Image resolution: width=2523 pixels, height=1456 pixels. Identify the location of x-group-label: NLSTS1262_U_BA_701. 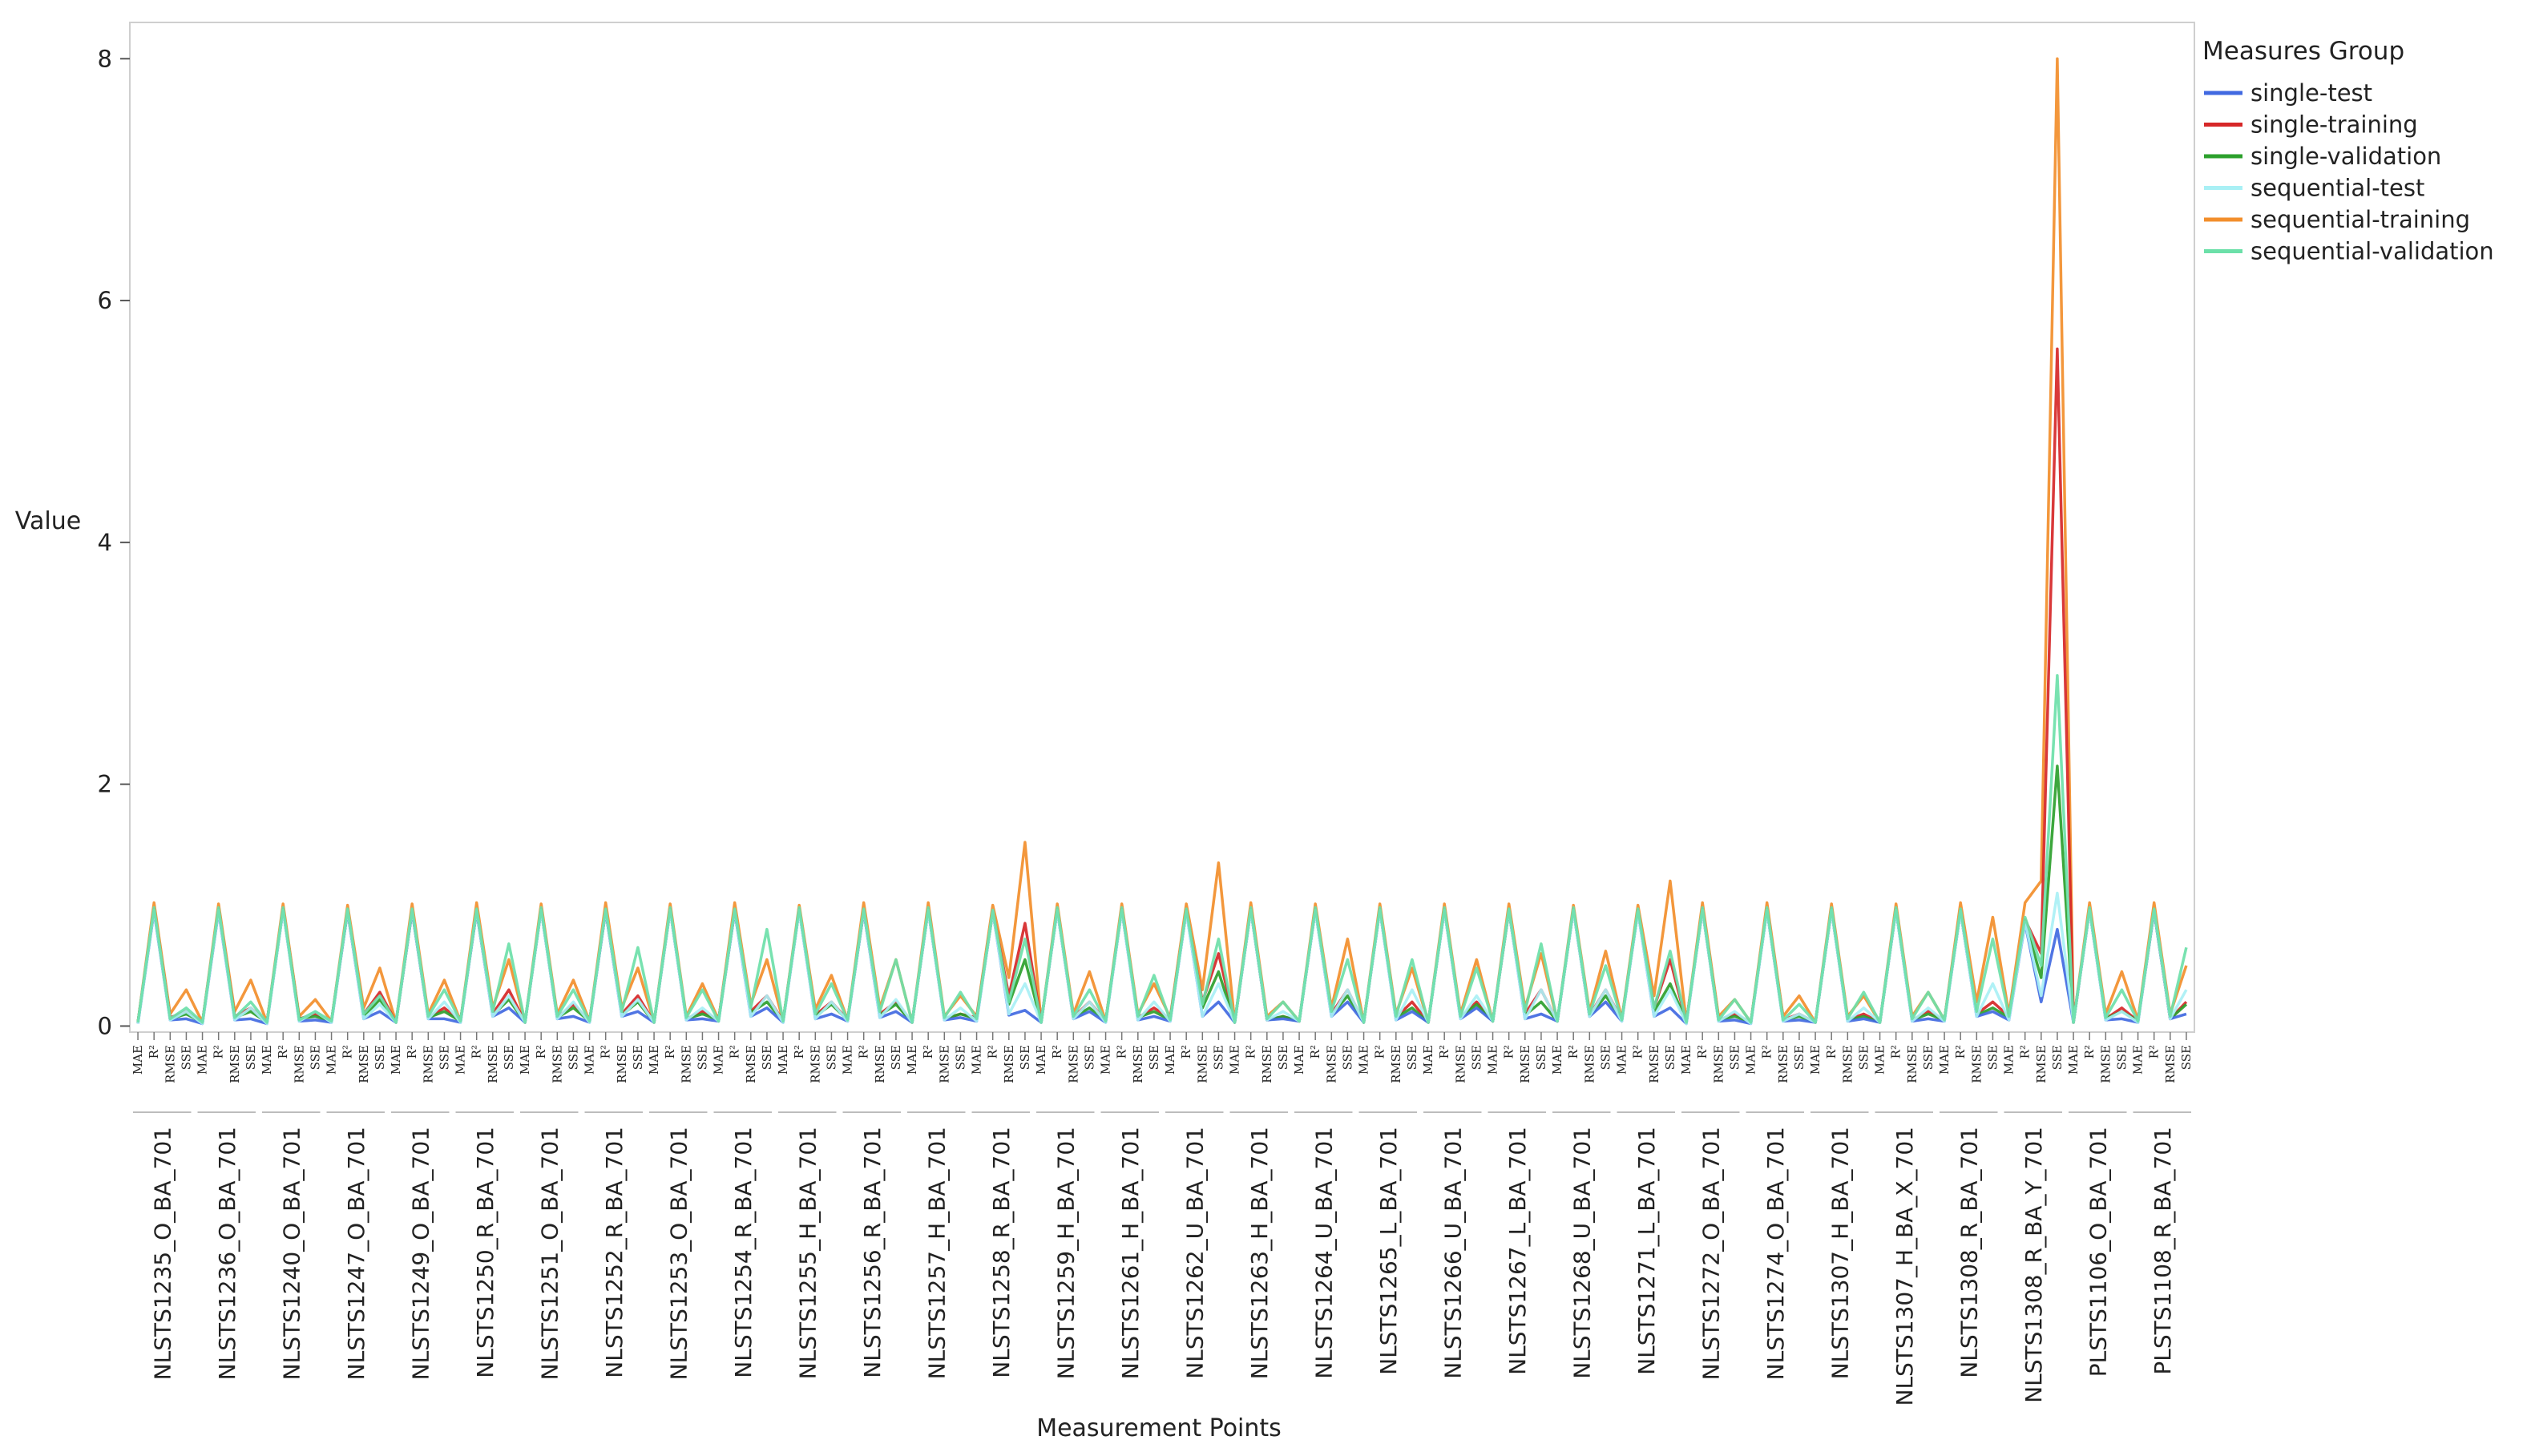
(1195, 1253).